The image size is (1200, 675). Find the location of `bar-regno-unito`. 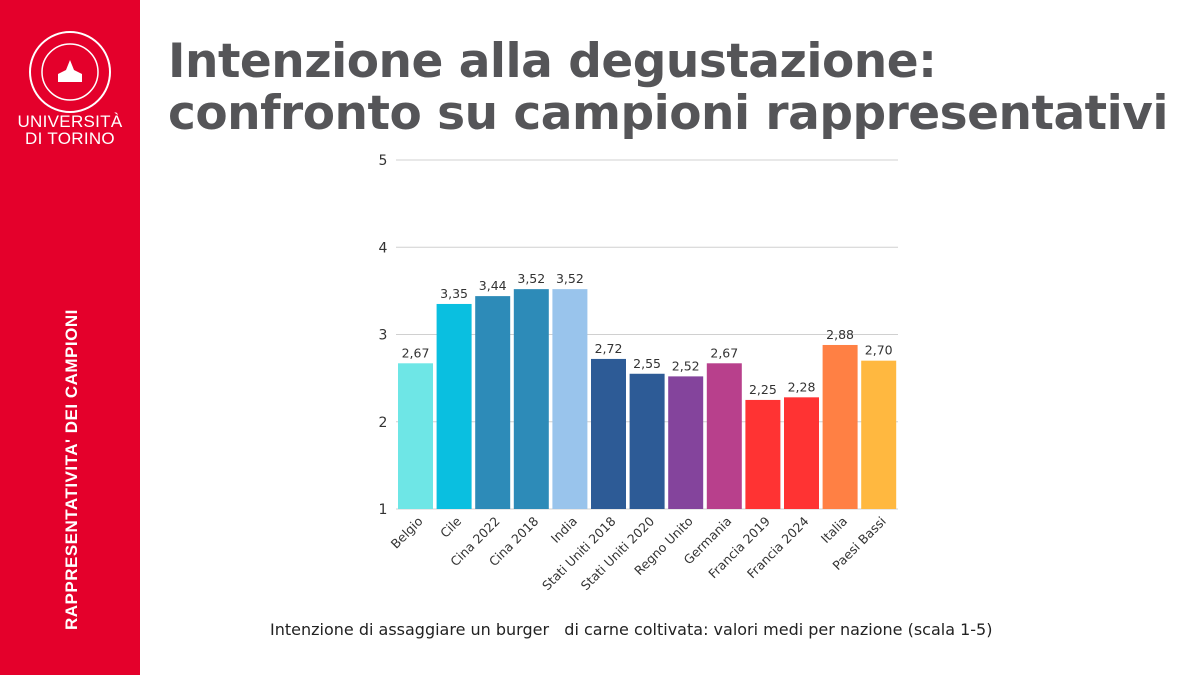

bar-regno-unito is located at coordinates (686, 442).